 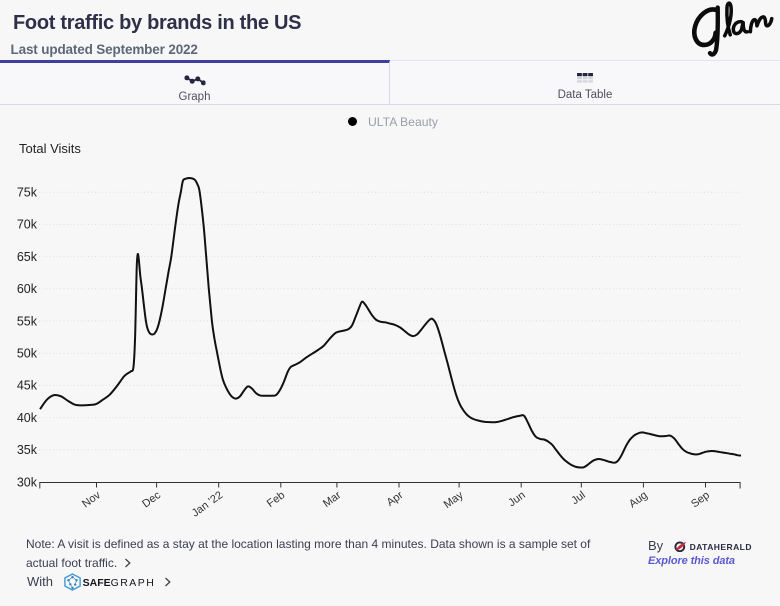 I want to click on svg-text: Aug, so click(x=638, y=499).